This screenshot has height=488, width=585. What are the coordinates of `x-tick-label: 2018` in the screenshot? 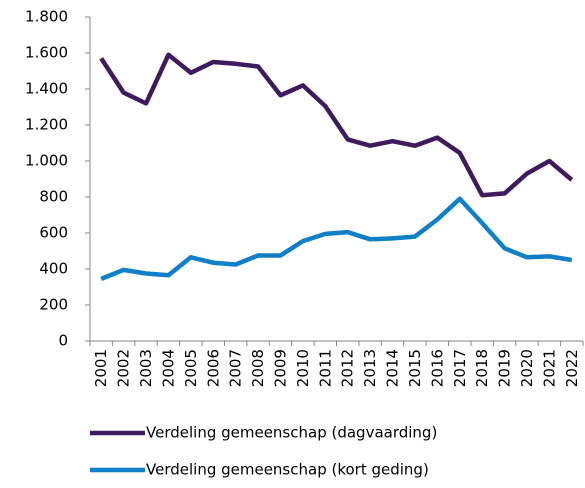 It's located at (482, 368).